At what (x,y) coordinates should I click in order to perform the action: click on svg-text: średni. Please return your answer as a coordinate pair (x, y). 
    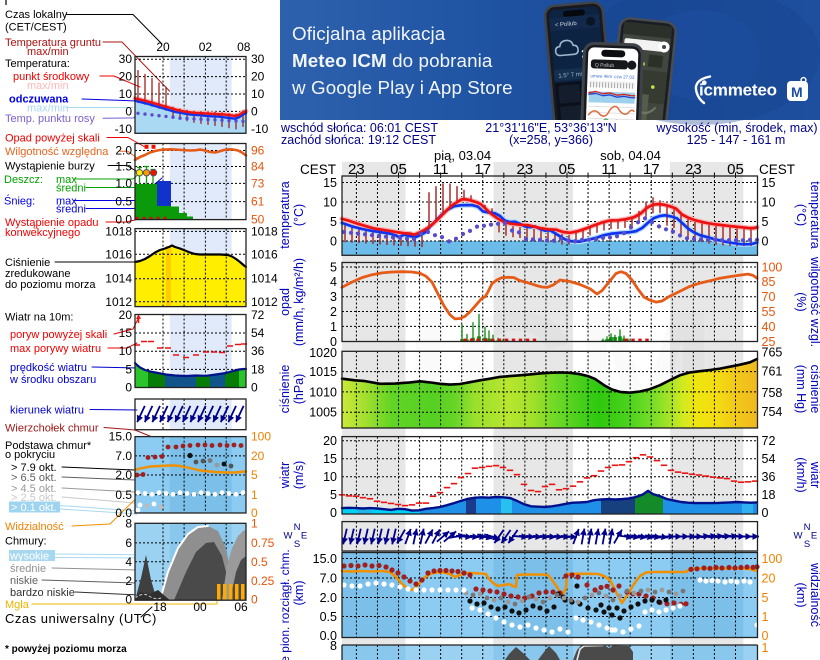
    Looking at the image, I should click on (71, 209).